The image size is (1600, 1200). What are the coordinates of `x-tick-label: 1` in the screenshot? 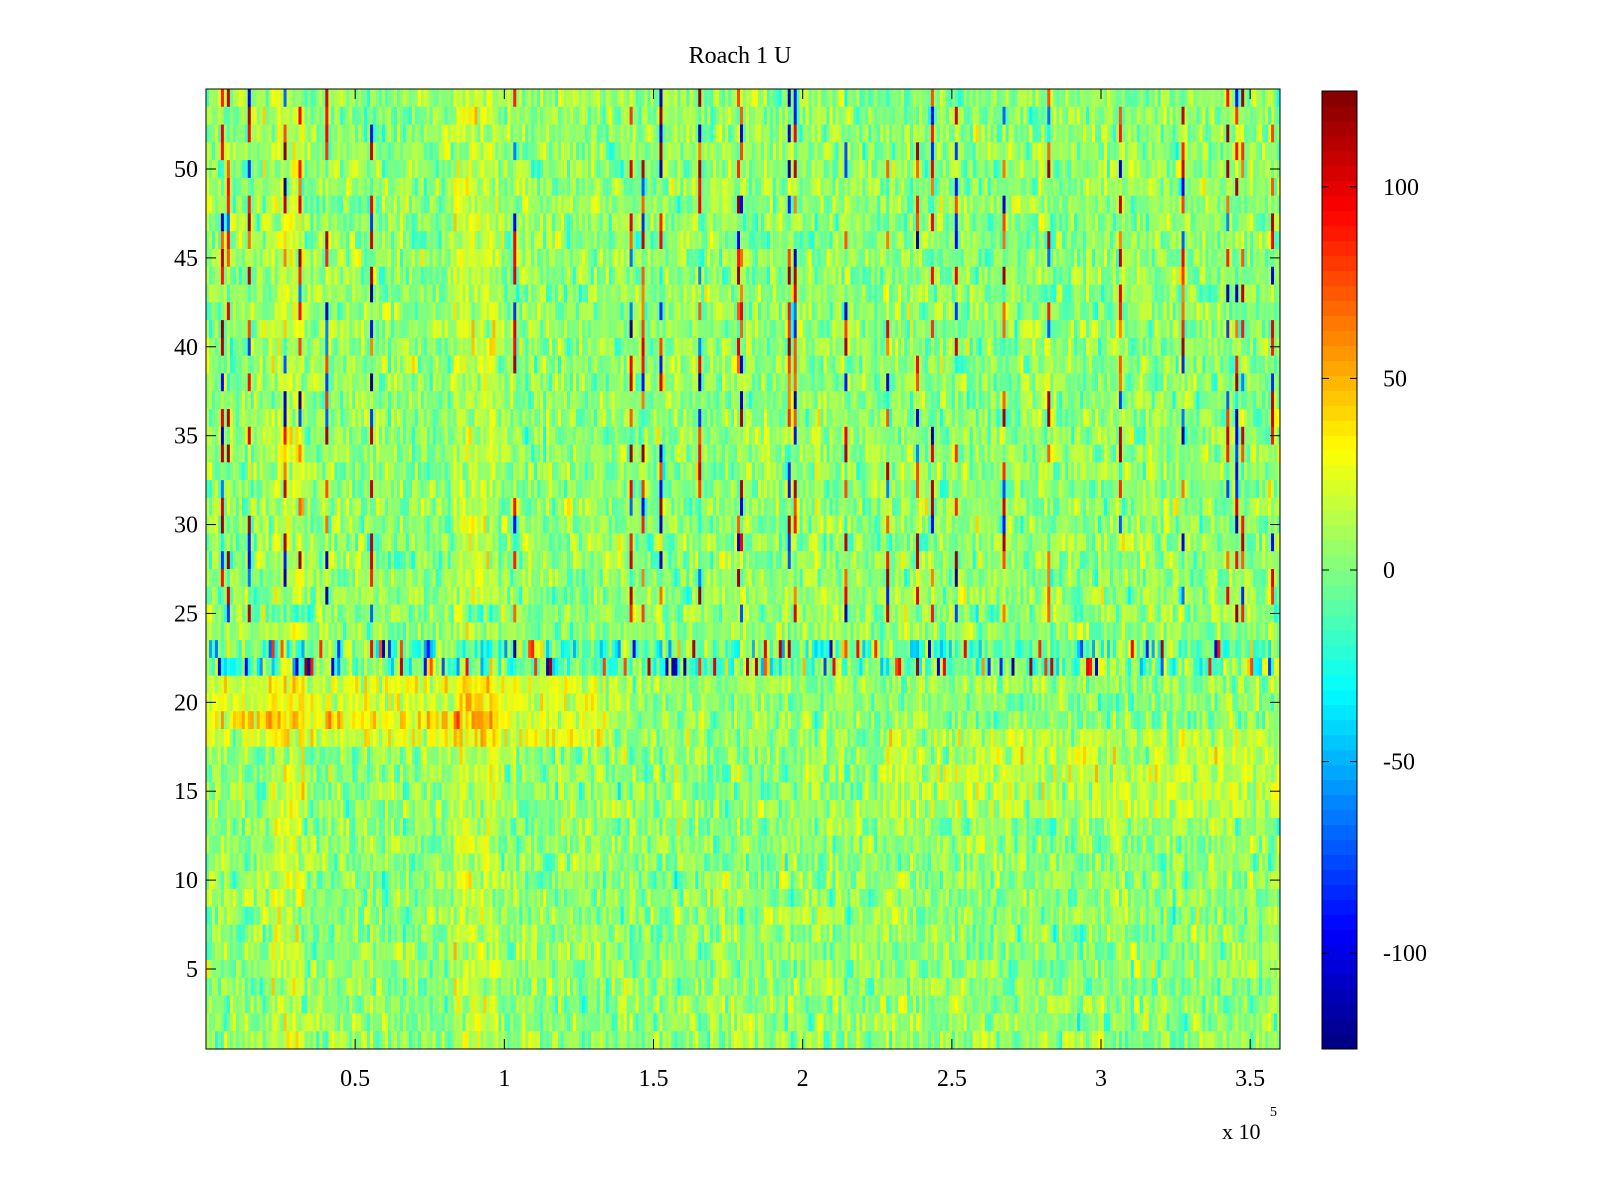 It's located at (504, 1079).